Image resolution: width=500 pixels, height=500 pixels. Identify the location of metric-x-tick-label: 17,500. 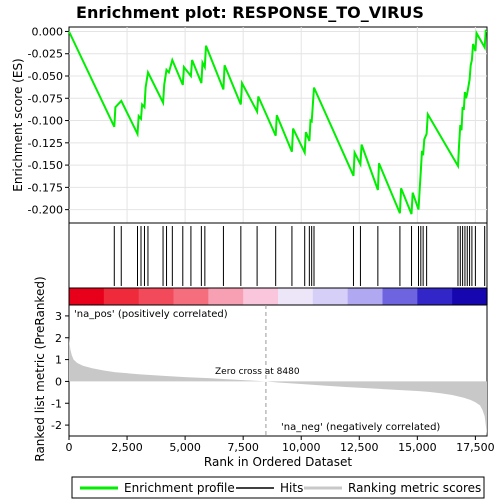
(475, 447).